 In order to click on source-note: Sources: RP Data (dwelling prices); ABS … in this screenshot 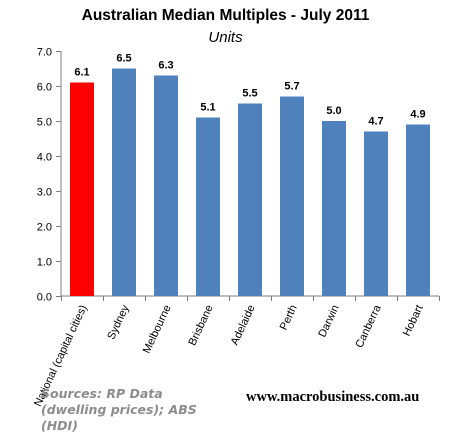, I will do `click(119, 409)`.